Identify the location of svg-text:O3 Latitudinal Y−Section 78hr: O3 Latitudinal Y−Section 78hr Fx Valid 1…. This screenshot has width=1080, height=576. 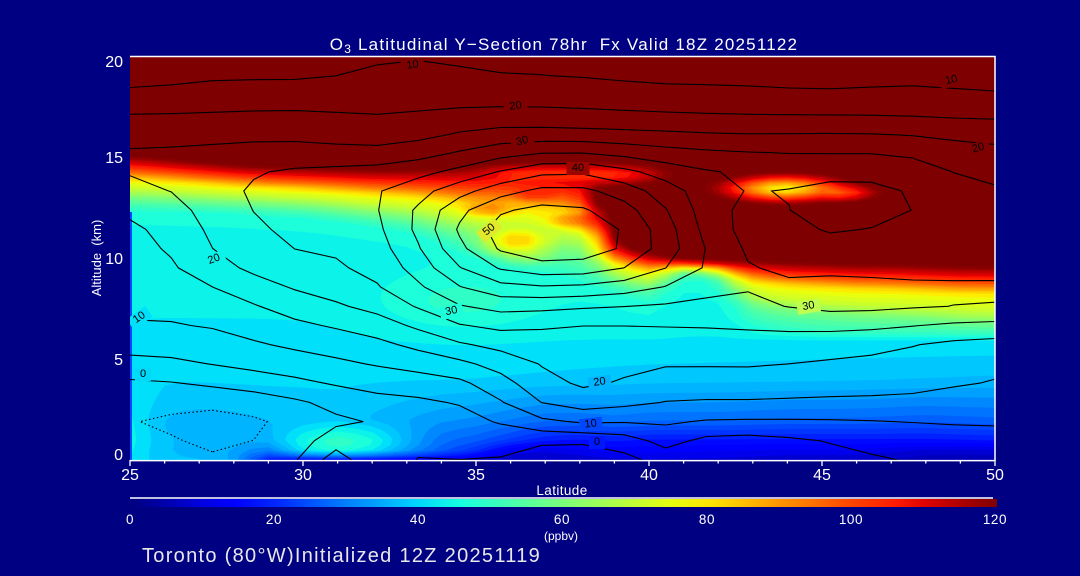
(564, 45).